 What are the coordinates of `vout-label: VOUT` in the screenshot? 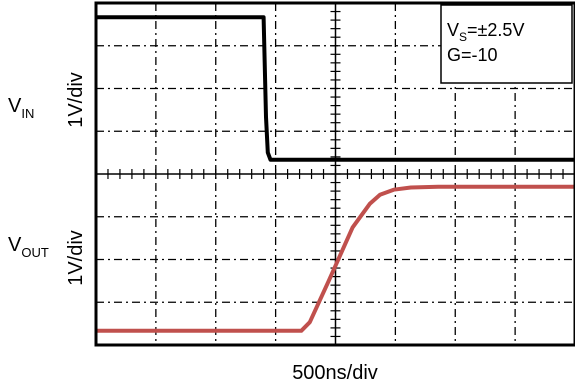 It's located at (28, 247).